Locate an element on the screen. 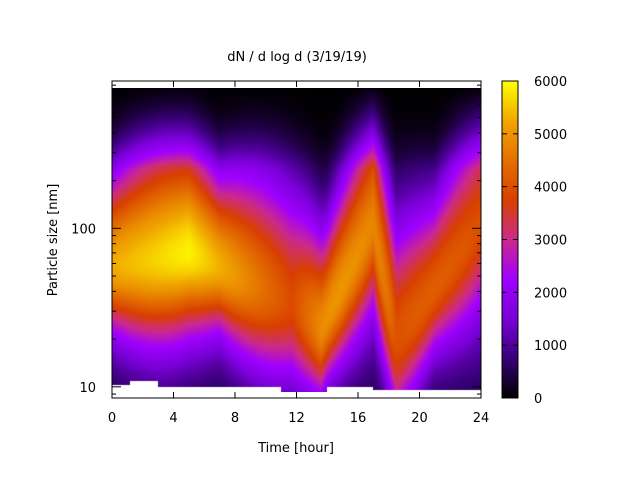  colorbar-gradient is located at coordinates (510, 239).